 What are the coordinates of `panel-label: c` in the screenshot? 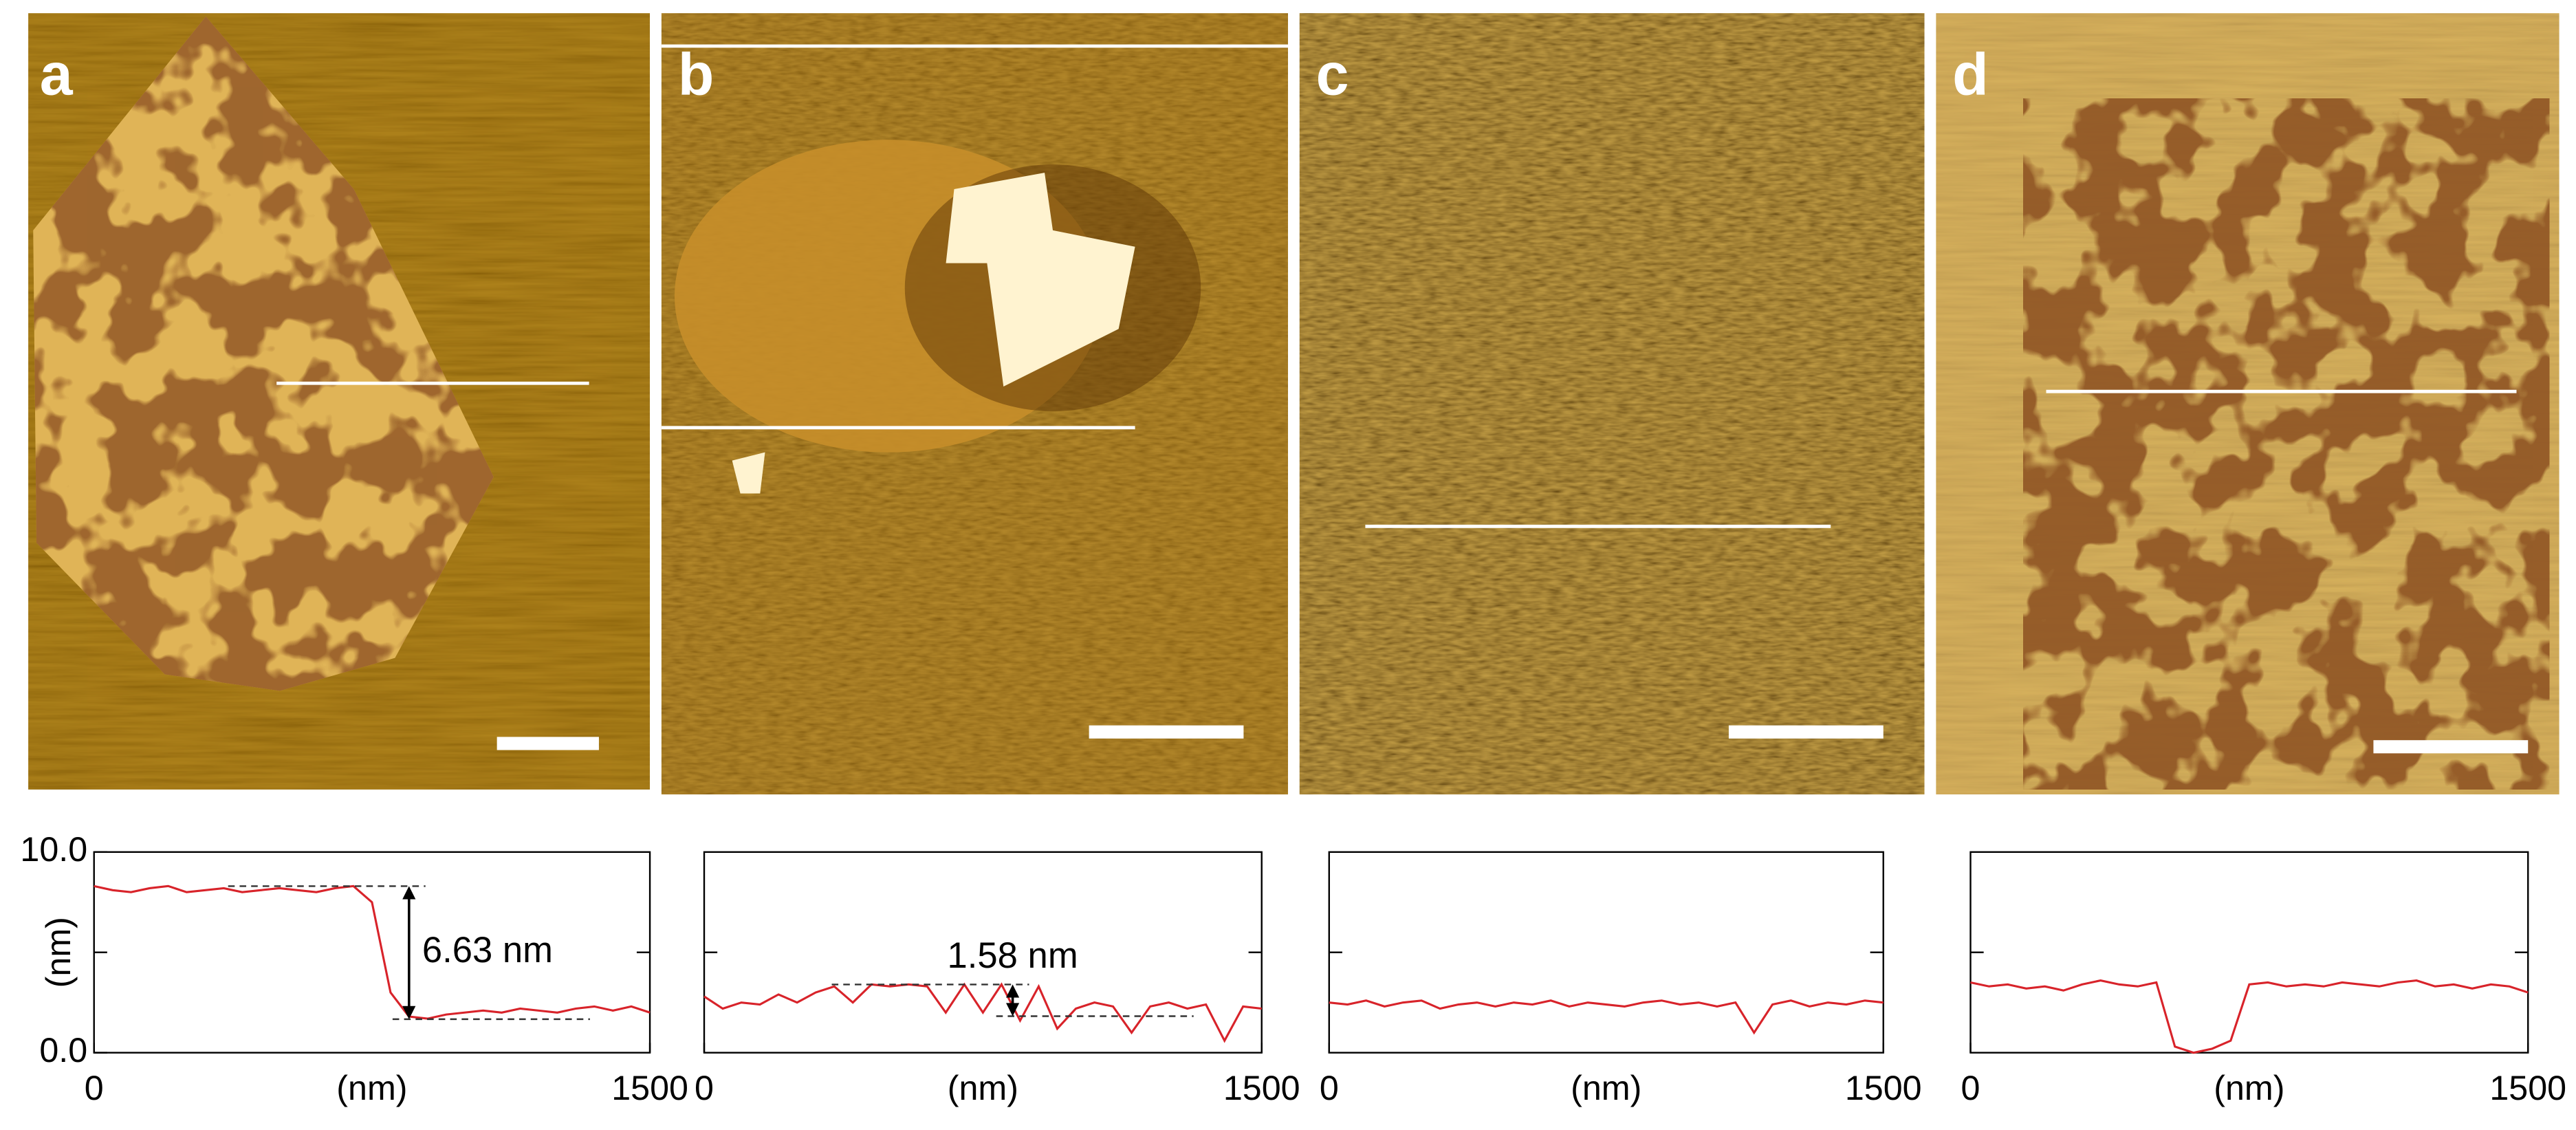 It's located at (1332, 75).